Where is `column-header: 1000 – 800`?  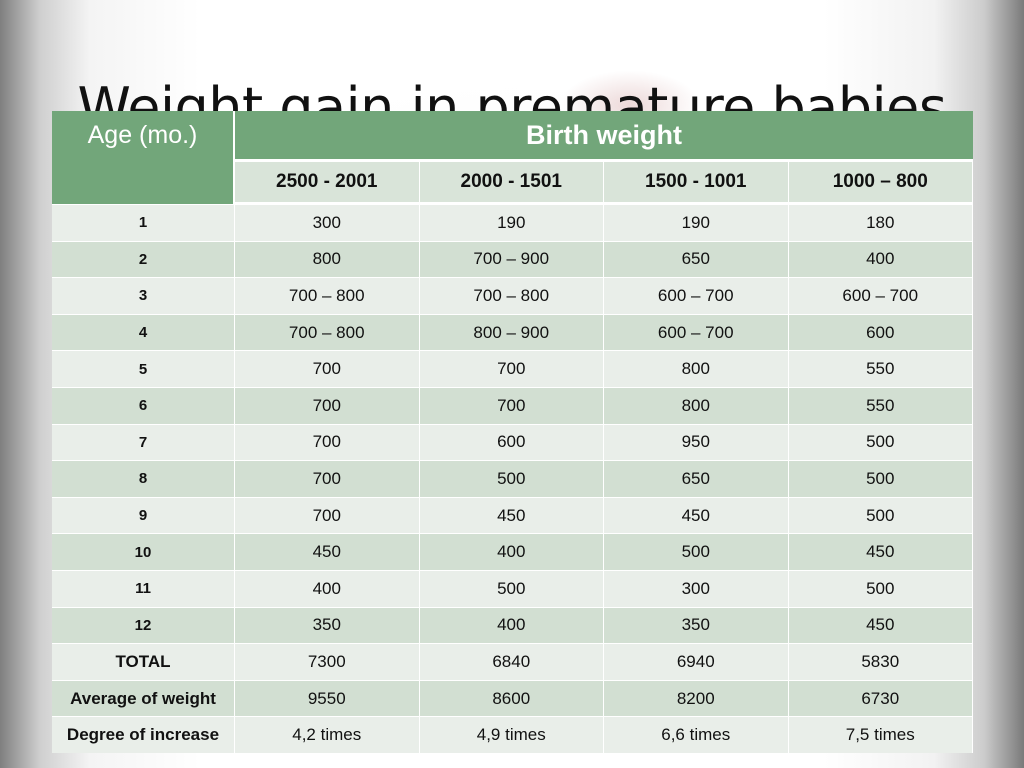
column-header: 1000 – 800 is located at coordinates (880, 183).